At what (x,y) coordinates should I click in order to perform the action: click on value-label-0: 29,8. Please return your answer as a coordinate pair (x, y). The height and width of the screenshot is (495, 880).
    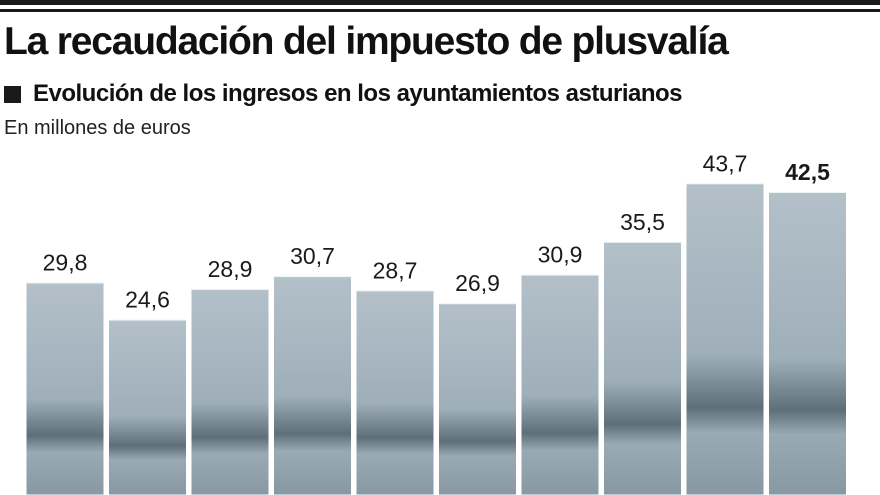
    Looking at the image, I should click on (65, 263).